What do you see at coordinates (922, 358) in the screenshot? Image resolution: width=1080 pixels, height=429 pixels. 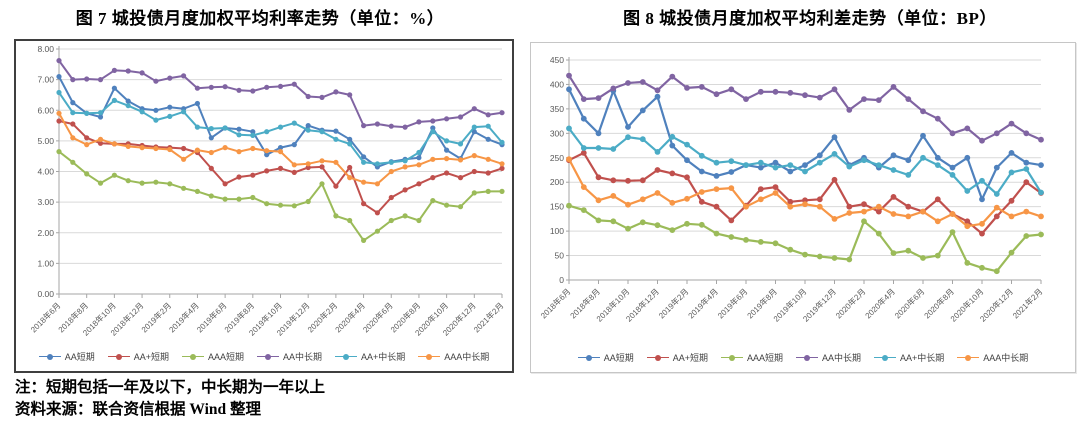 I see `legend-label: AA+中长期` at bounding box center [922, 358].